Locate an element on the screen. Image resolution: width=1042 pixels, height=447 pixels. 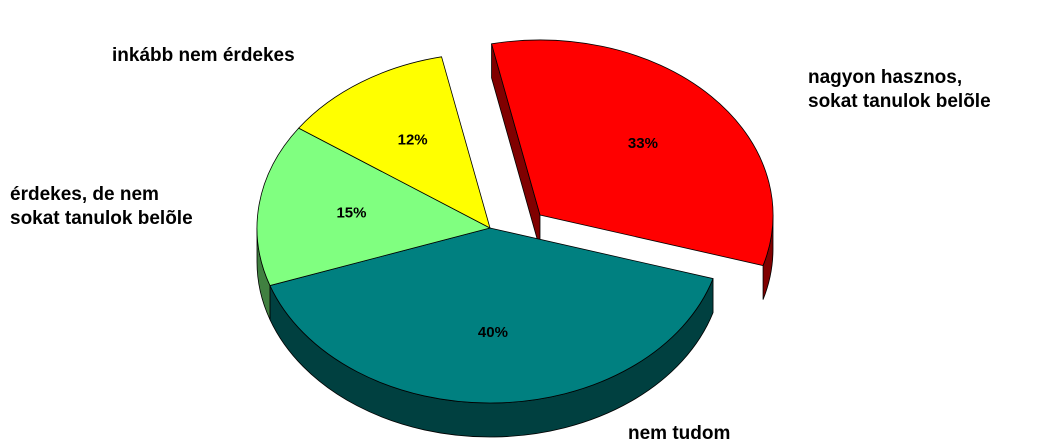
value-label: 12% is located at coordinates (413, 140).